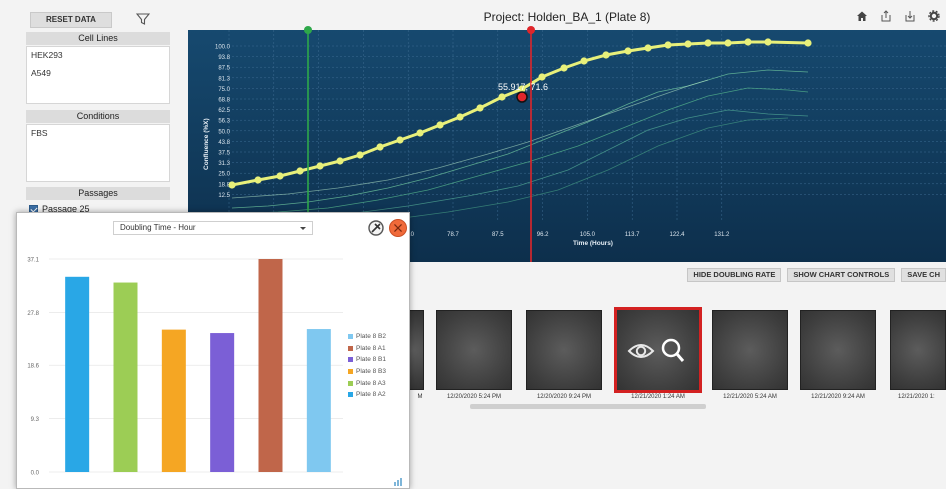 The image size is (946, 489). I want to click on passage-label: Passage 25, so click(66, 209).